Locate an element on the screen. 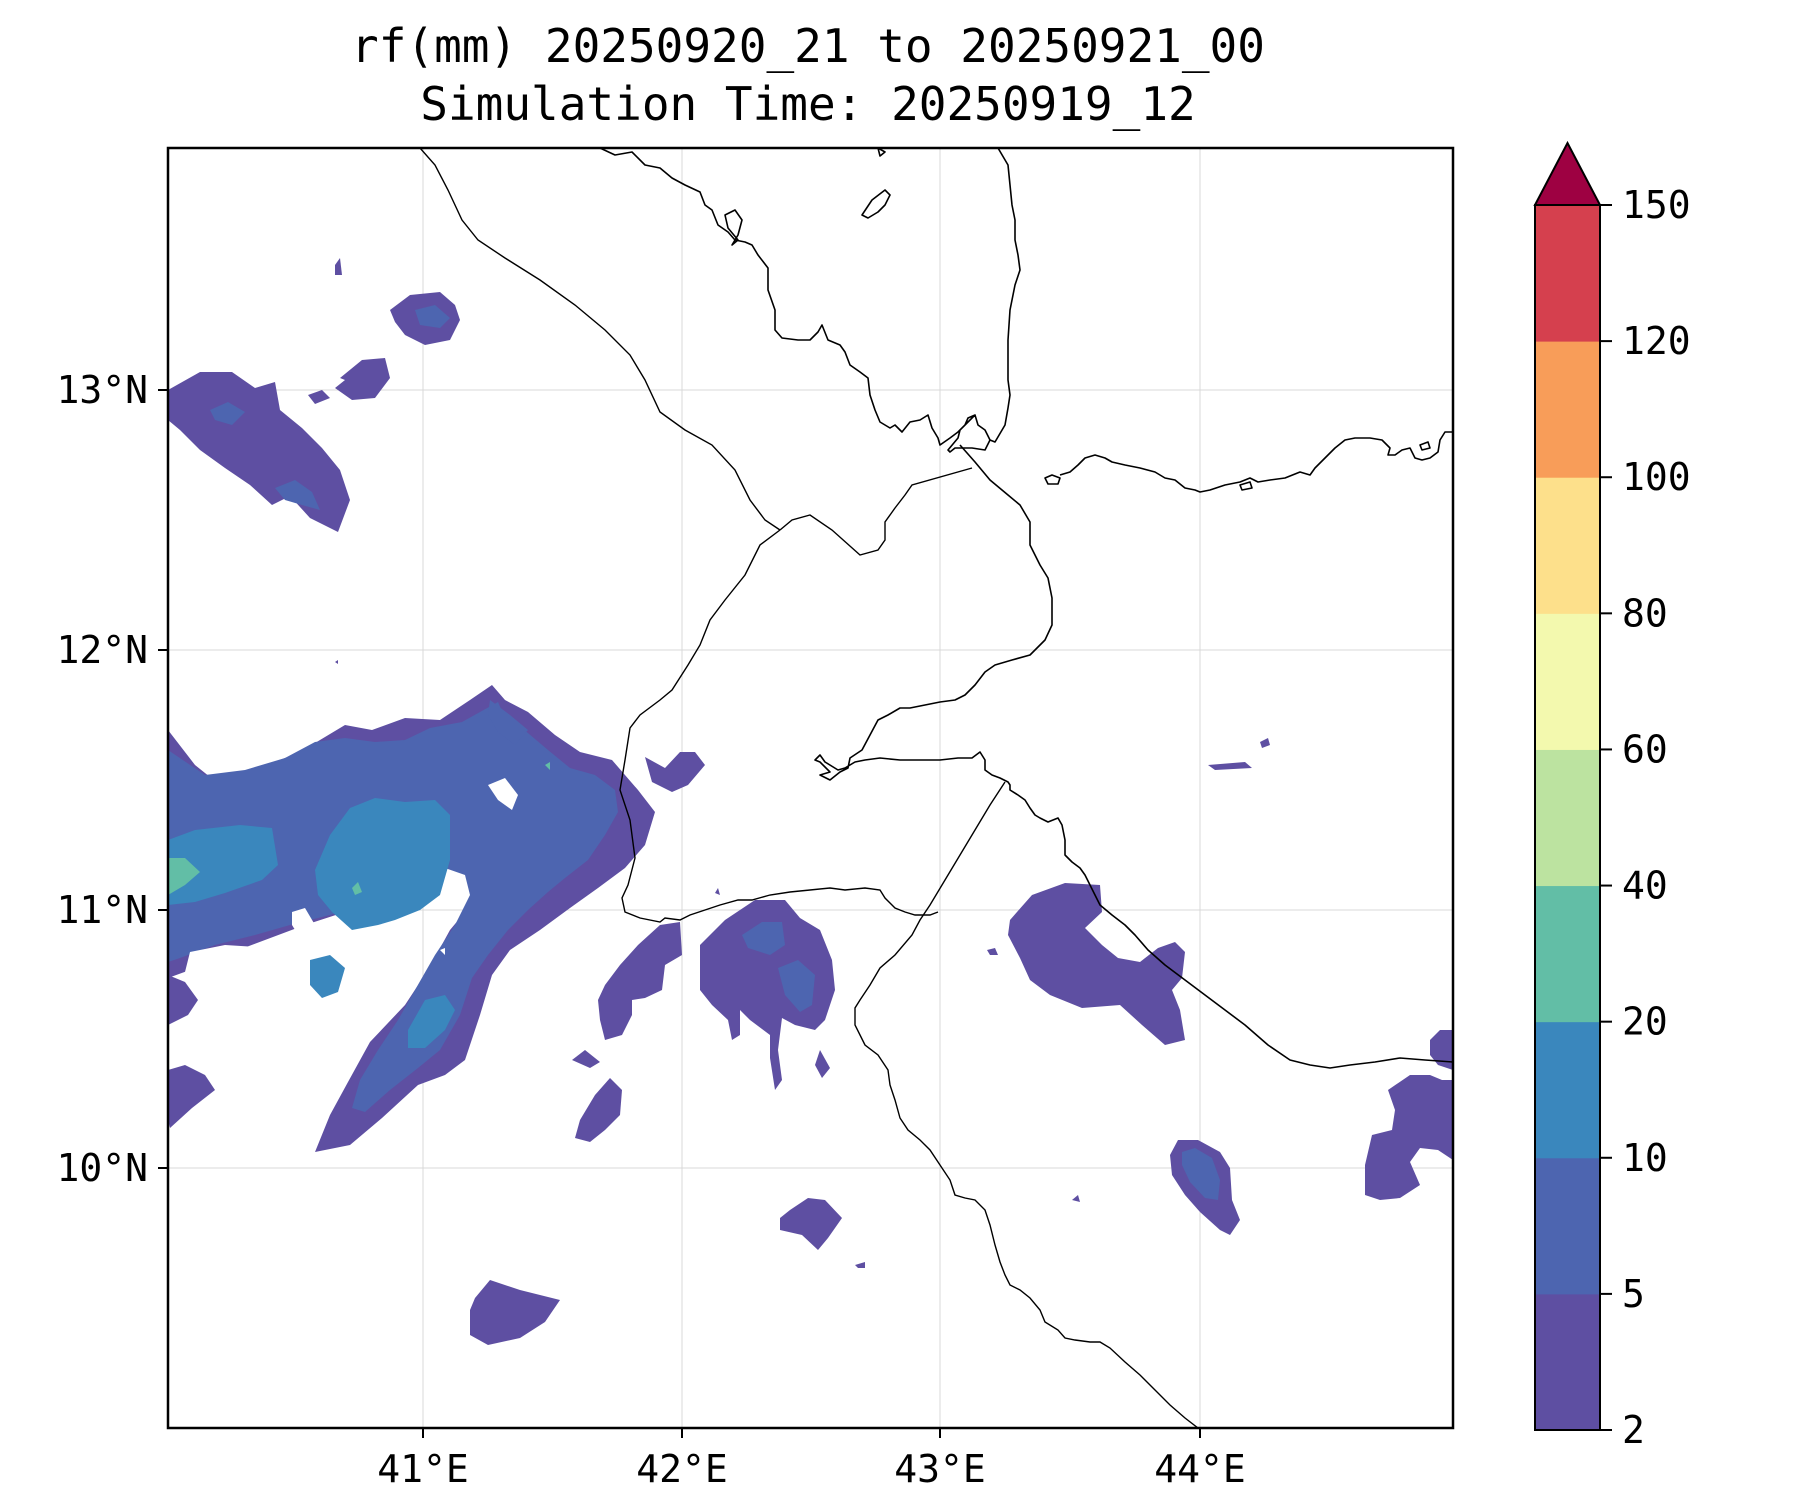 The image size is (1800, 1500). map-title-line2: Simulation Time: 20250919_12 is located at coordinates (807, 104).